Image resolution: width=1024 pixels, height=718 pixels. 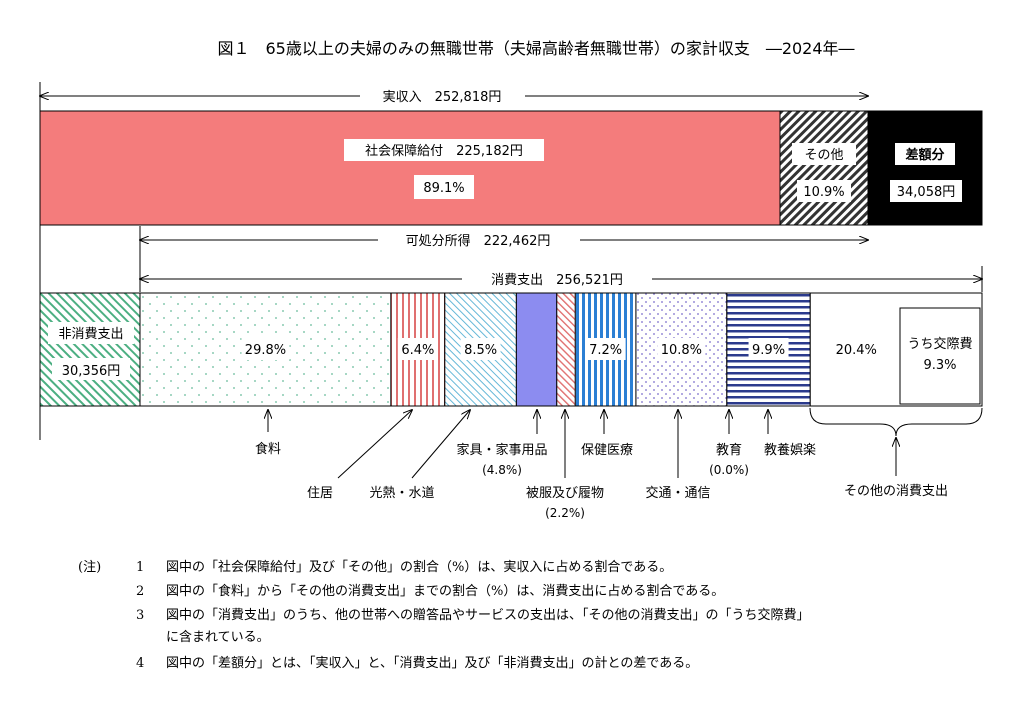 What do you see at coordinates (678, 455) in the screenshot?
I see `pointer-transport: 交通・通信` at bounding box center [678, 455].